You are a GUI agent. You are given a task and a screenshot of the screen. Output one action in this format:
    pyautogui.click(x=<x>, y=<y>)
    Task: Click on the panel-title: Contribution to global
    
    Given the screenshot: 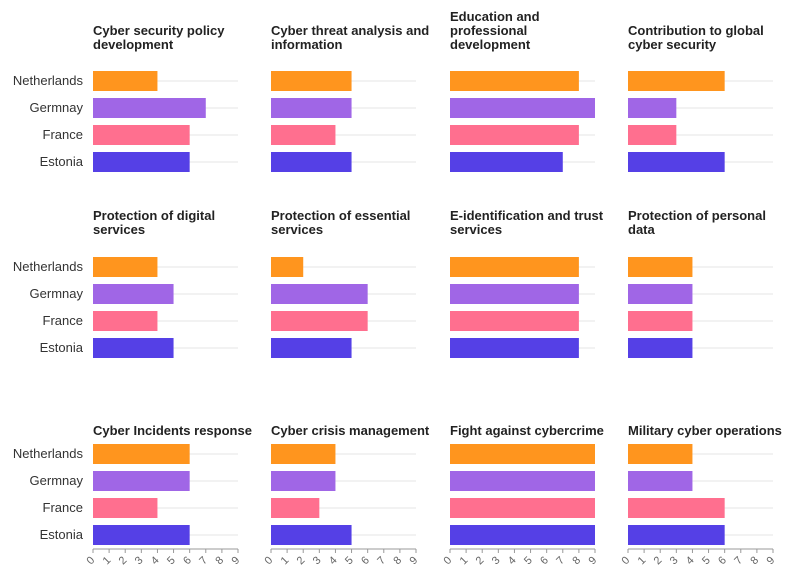 What is the action you would take?
    pyautogui.click(x=696, y=30)
    